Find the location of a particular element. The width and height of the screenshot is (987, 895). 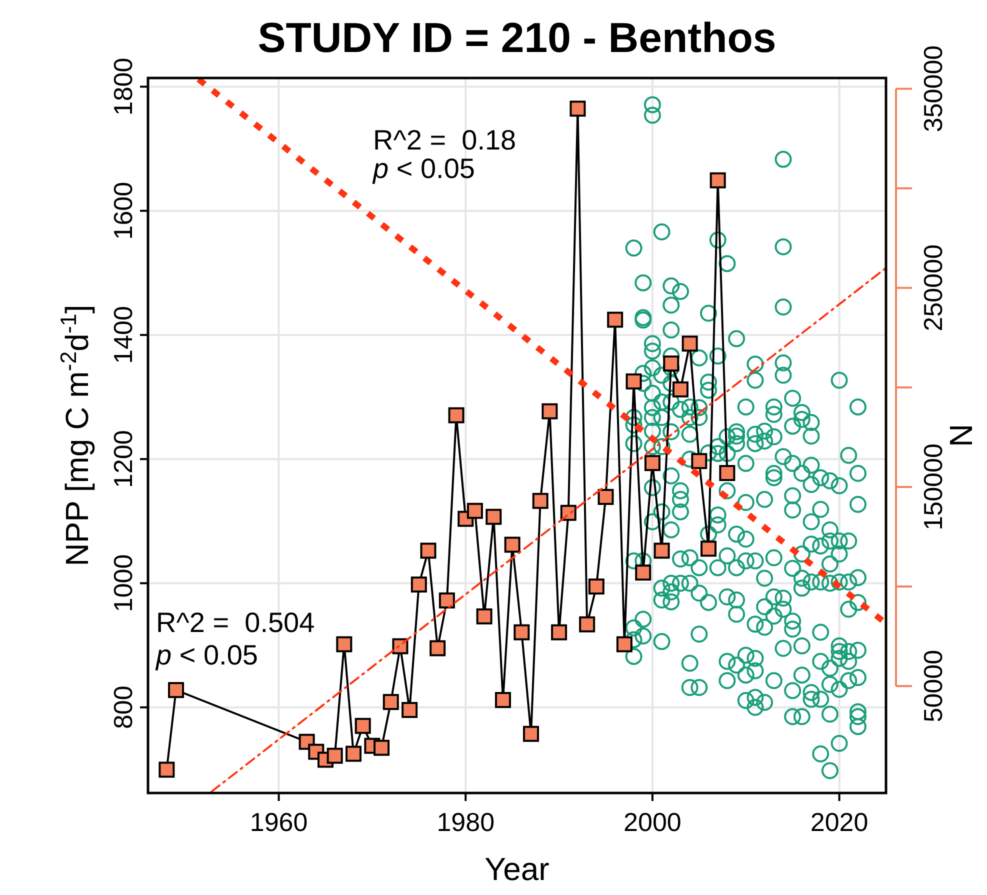

y-tick-label: 1400 is located at coordinates (123, 335).